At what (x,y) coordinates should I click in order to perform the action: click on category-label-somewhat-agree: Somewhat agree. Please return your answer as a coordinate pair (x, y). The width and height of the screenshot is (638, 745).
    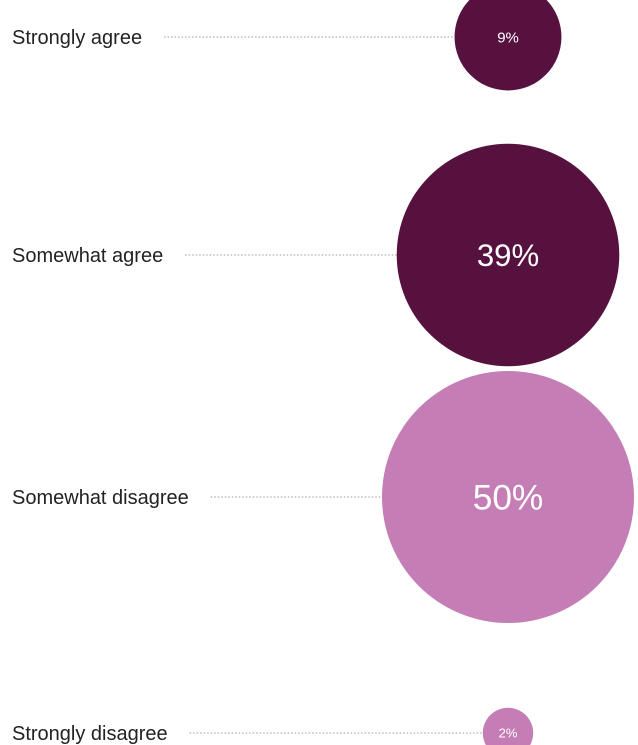
    Looking at the image, I should click on (87, 256).